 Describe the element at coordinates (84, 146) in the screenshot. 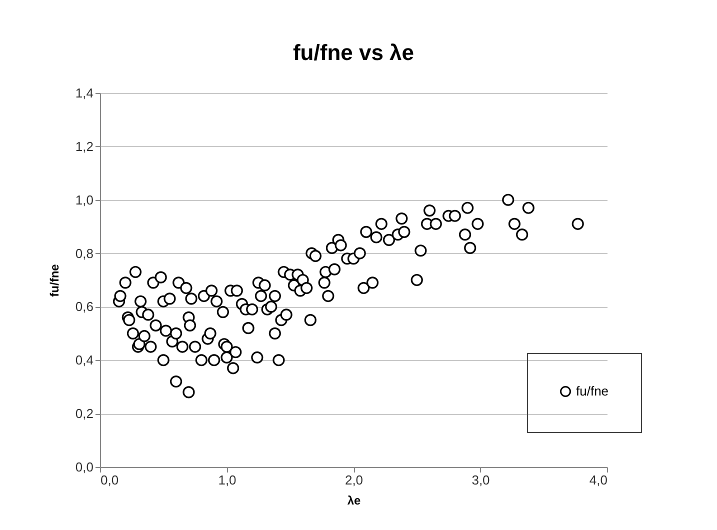

I see `y-tick-label: 1,2` at that location.